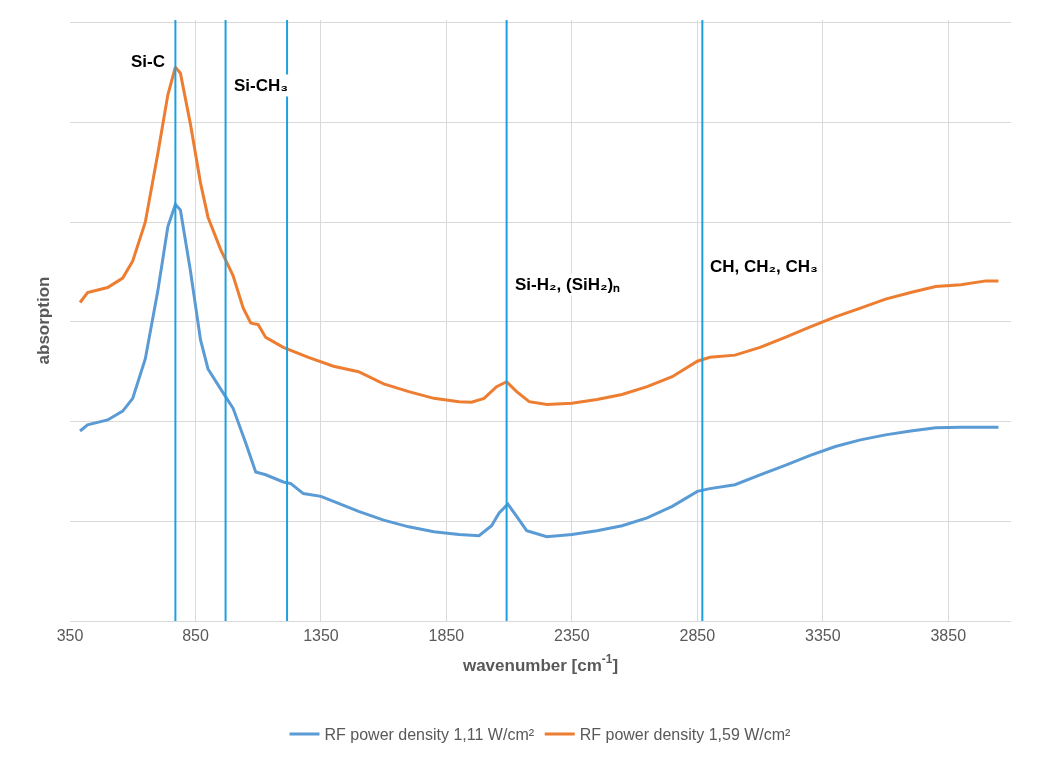 The image size is (1051, 763). Describe the element at coordinates (540, 663) in the screenshot. I see `x-axis-title: wavenumber [cm$^{-1}$]` at that location.